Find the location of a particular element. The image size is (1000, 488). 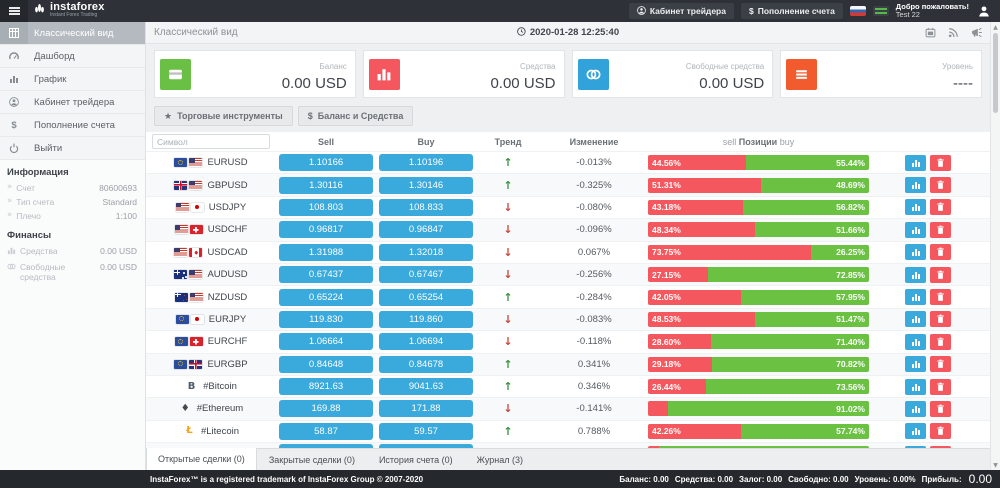

sell-price-button: 1.30116 is located at coordinates (326, 185).